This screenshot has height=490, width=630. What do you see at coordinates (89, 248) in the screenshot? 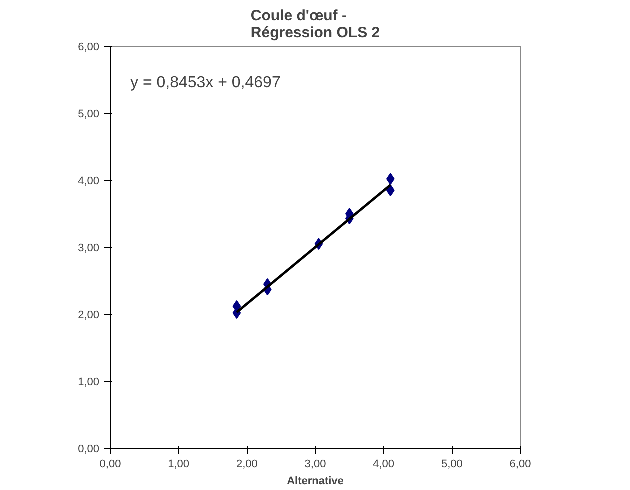
I see `y-tick-label: 3,00` at bounding box center [89, 248].